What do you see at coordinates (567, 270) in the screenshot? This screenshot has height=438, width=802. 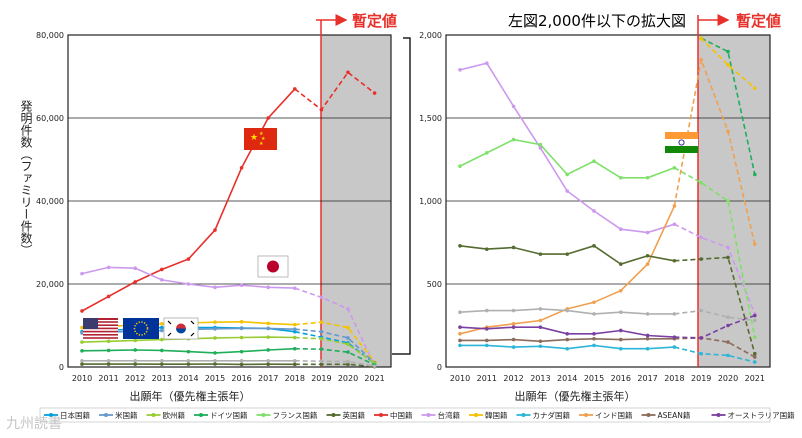 I see `series-line-solid` at bounding box center [567, 270].